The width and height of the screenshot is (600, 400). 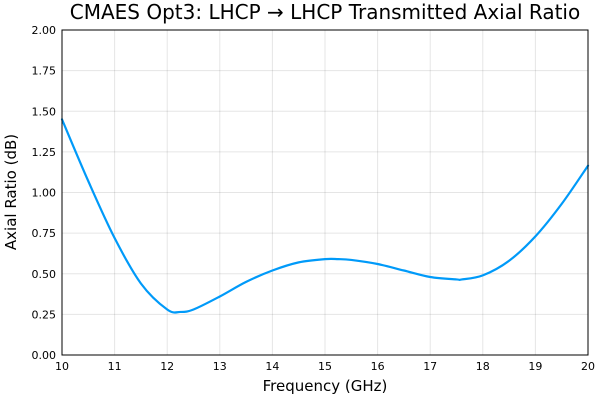 I want to click on x-axis-label: Frequency (GHz), so click(x=325, y=386).